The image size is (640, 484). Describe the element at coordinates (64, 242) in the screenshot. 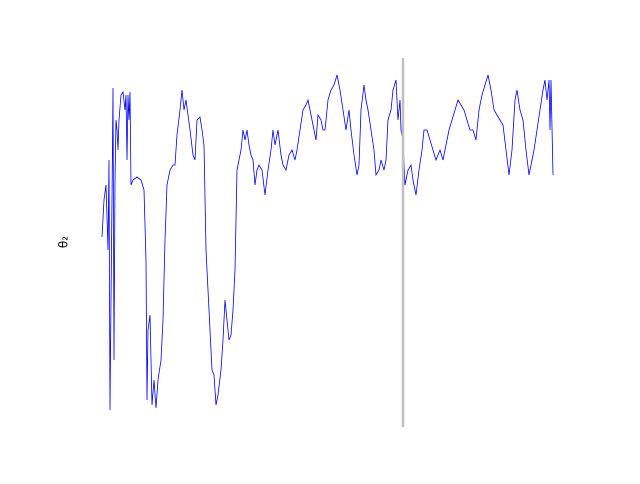

I see `y-axis-label: θ₂` at that location.